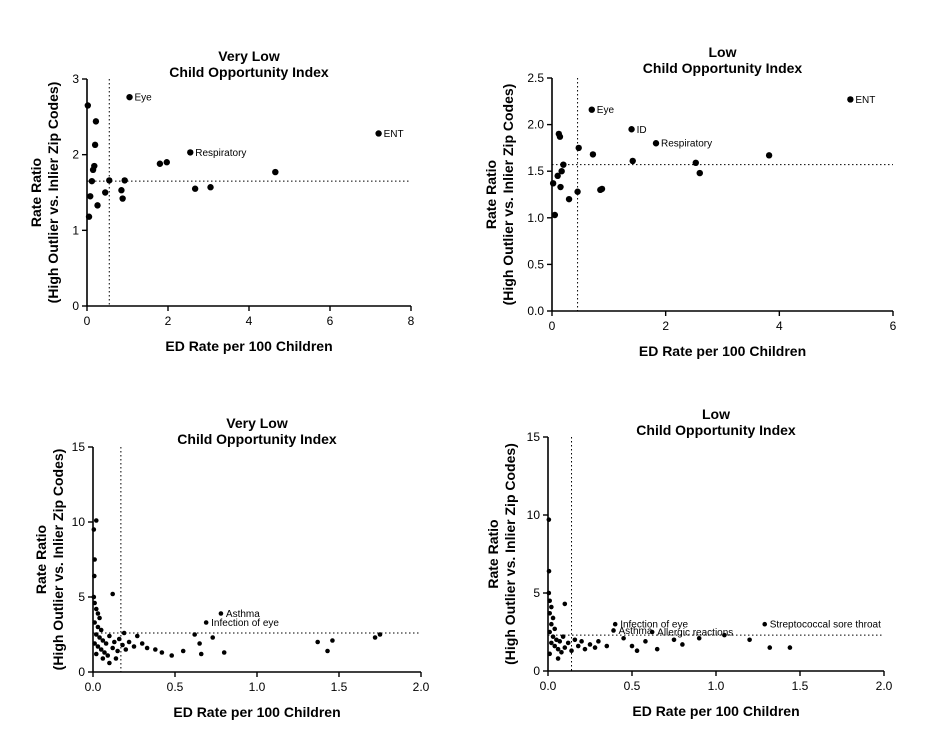 The height and width of the screenshot is (749, 944). I want to click on x-tick-label: 0.5, so click(175, 687).